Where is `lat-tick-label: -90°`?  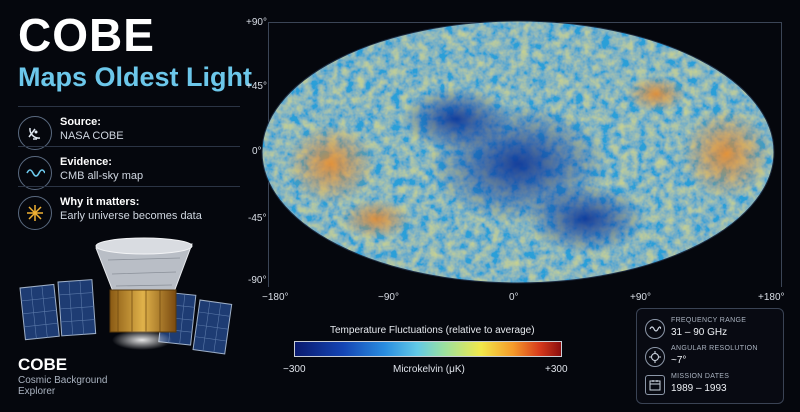
lat-tick-label: -90° is located at coordinates (257, 280).